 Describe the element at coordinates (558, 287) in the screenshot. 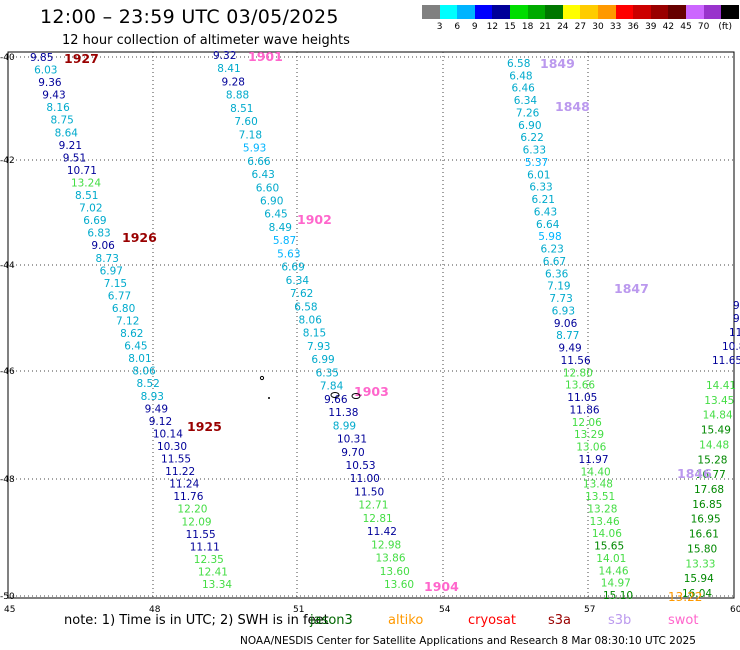

I see `wave-height-obs: 7.19` at that location.